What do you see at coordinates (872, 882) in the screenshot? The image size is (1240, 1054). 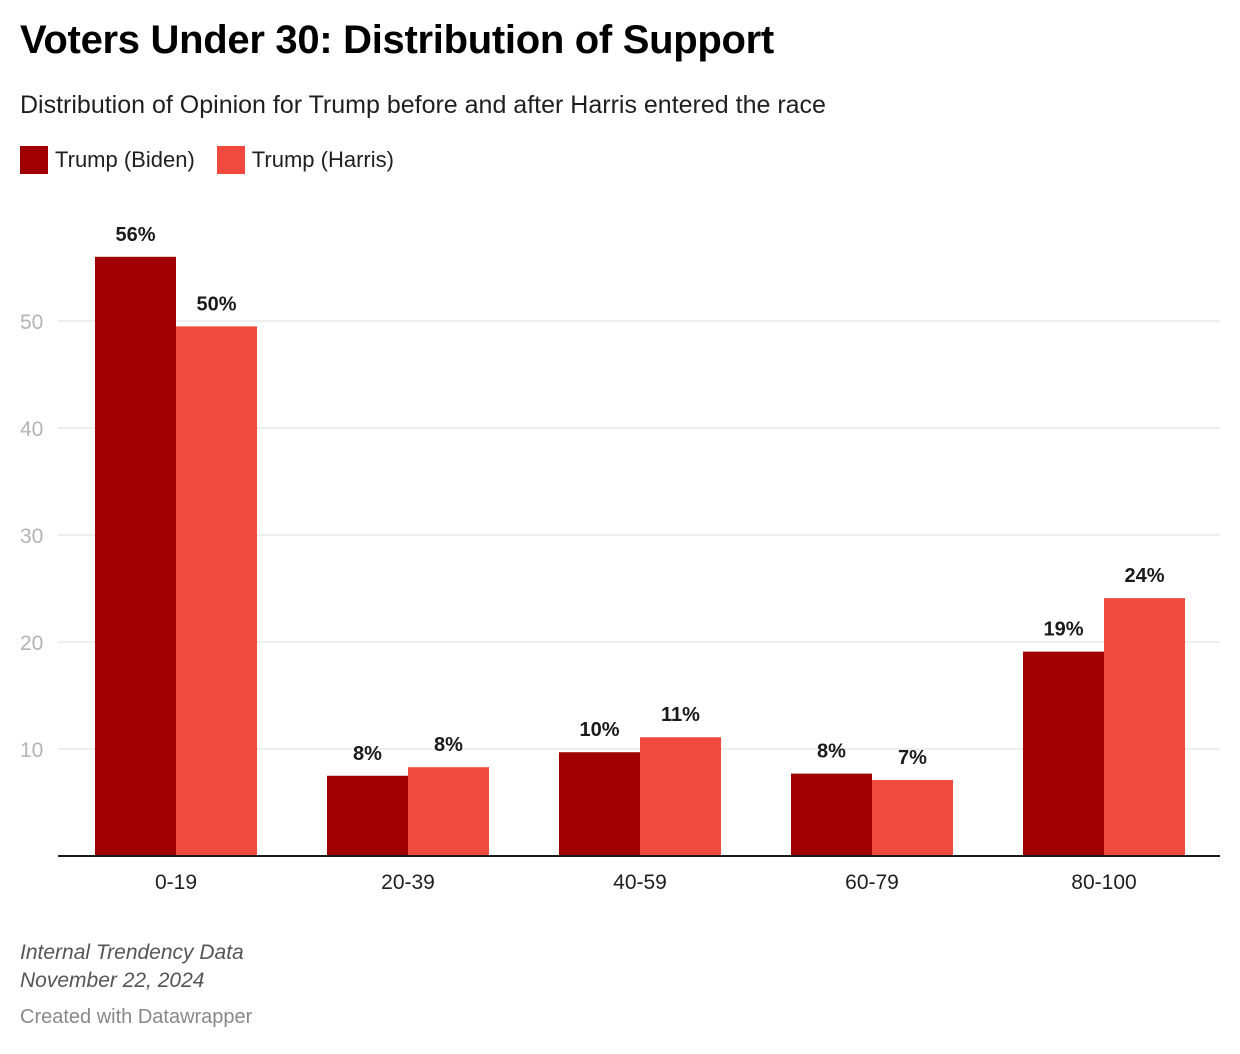 I see `x-tick-label-60-79: 60-79` at bounding box center [872, 882].